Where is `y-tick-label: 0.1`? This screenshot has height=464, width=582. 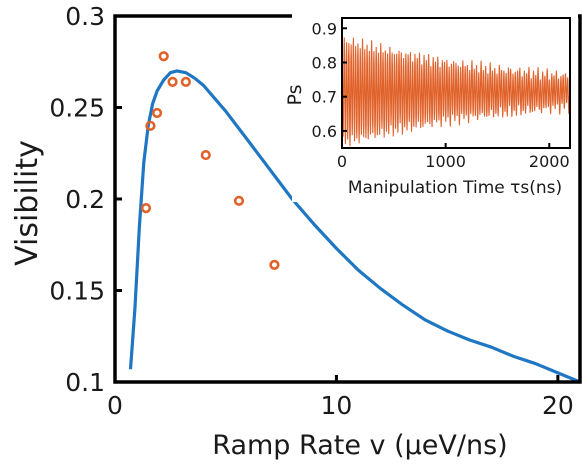 y-tick-label: 0.1 is located at coordinates (85, 382).